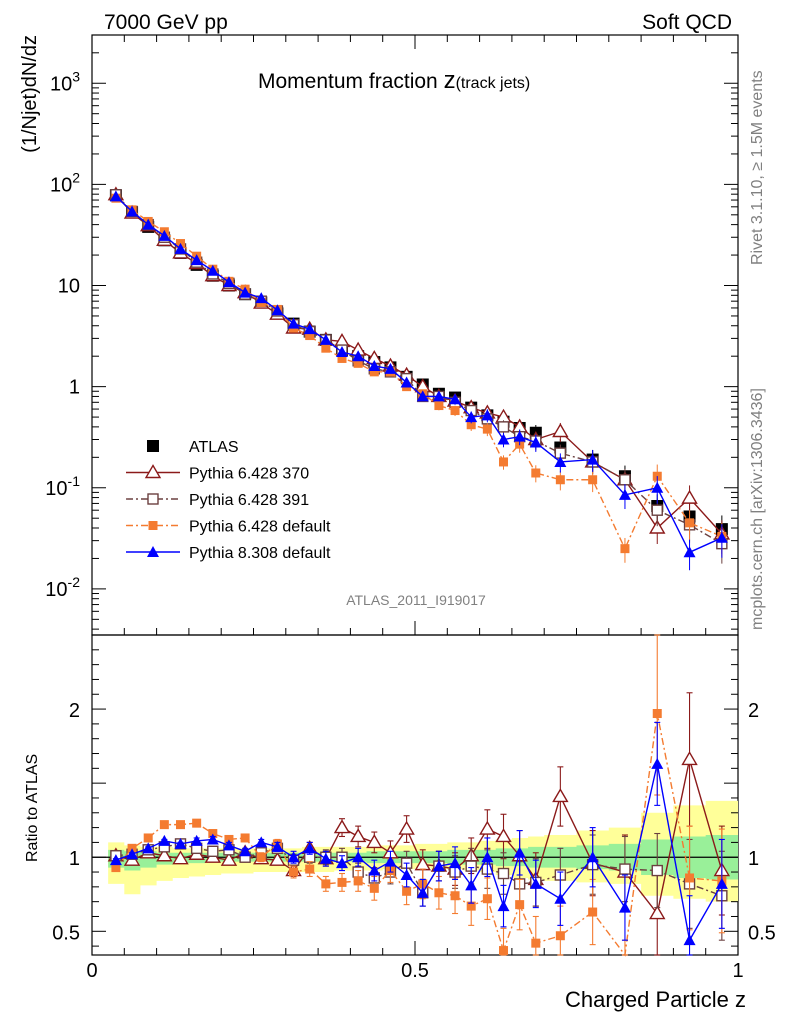  I want to click on legend-entry-4: Pythia 8.308 default, so click(228, 553).